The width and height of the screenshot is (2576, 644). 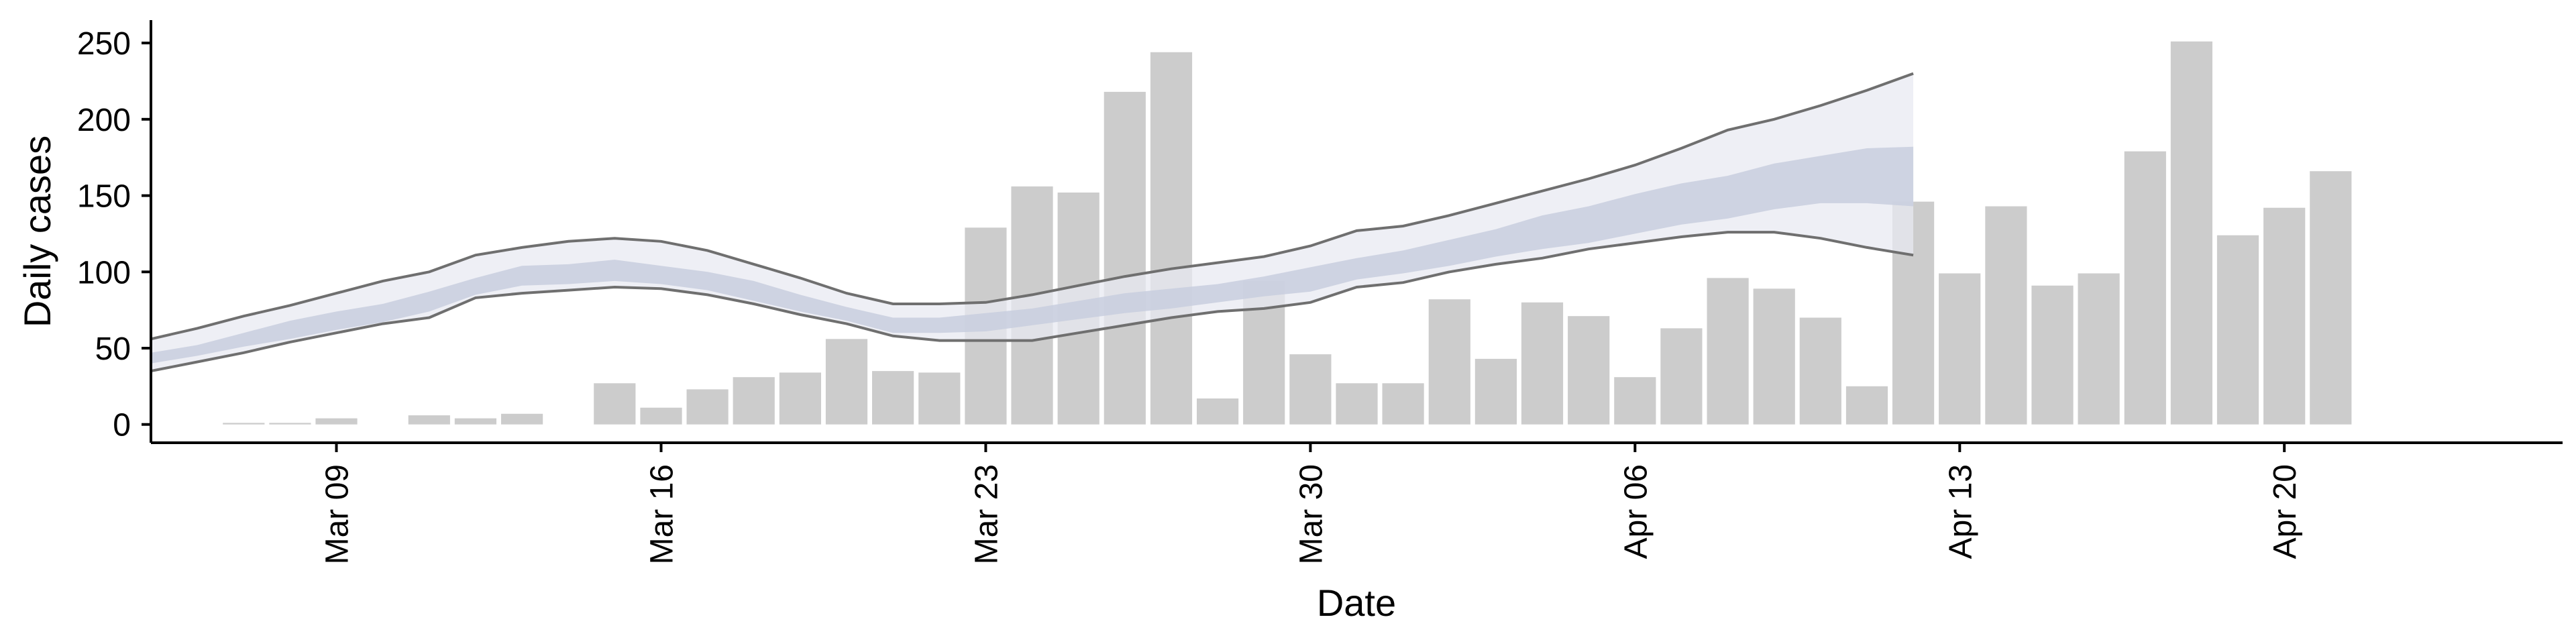 What do you see at coordinates (1356, 603) in the screenshot?
I see `x-axis-title: Date` at bounding box center [1356, 603].